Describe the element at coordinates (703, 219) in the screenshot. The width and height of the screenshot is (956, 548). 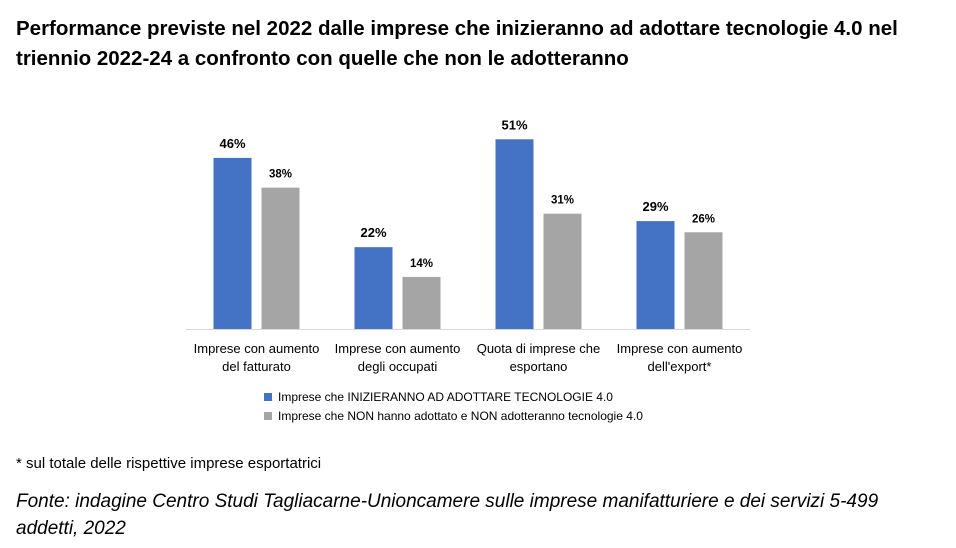
I see `data-label-s1-c3: 26%` at that location.